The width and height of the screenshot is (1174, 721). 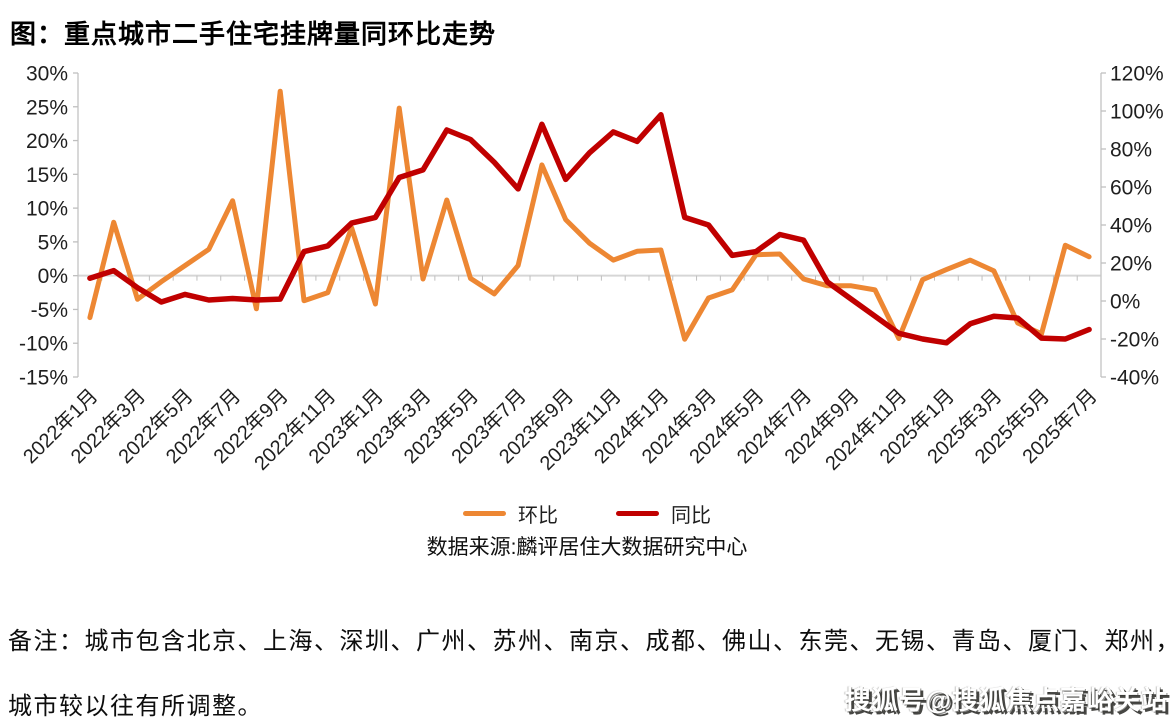 What do you see at coordinates (1137, 112) in the screenshot?
I see `right-axis-tick-label: 100%` at bounding box center [1137, 112].